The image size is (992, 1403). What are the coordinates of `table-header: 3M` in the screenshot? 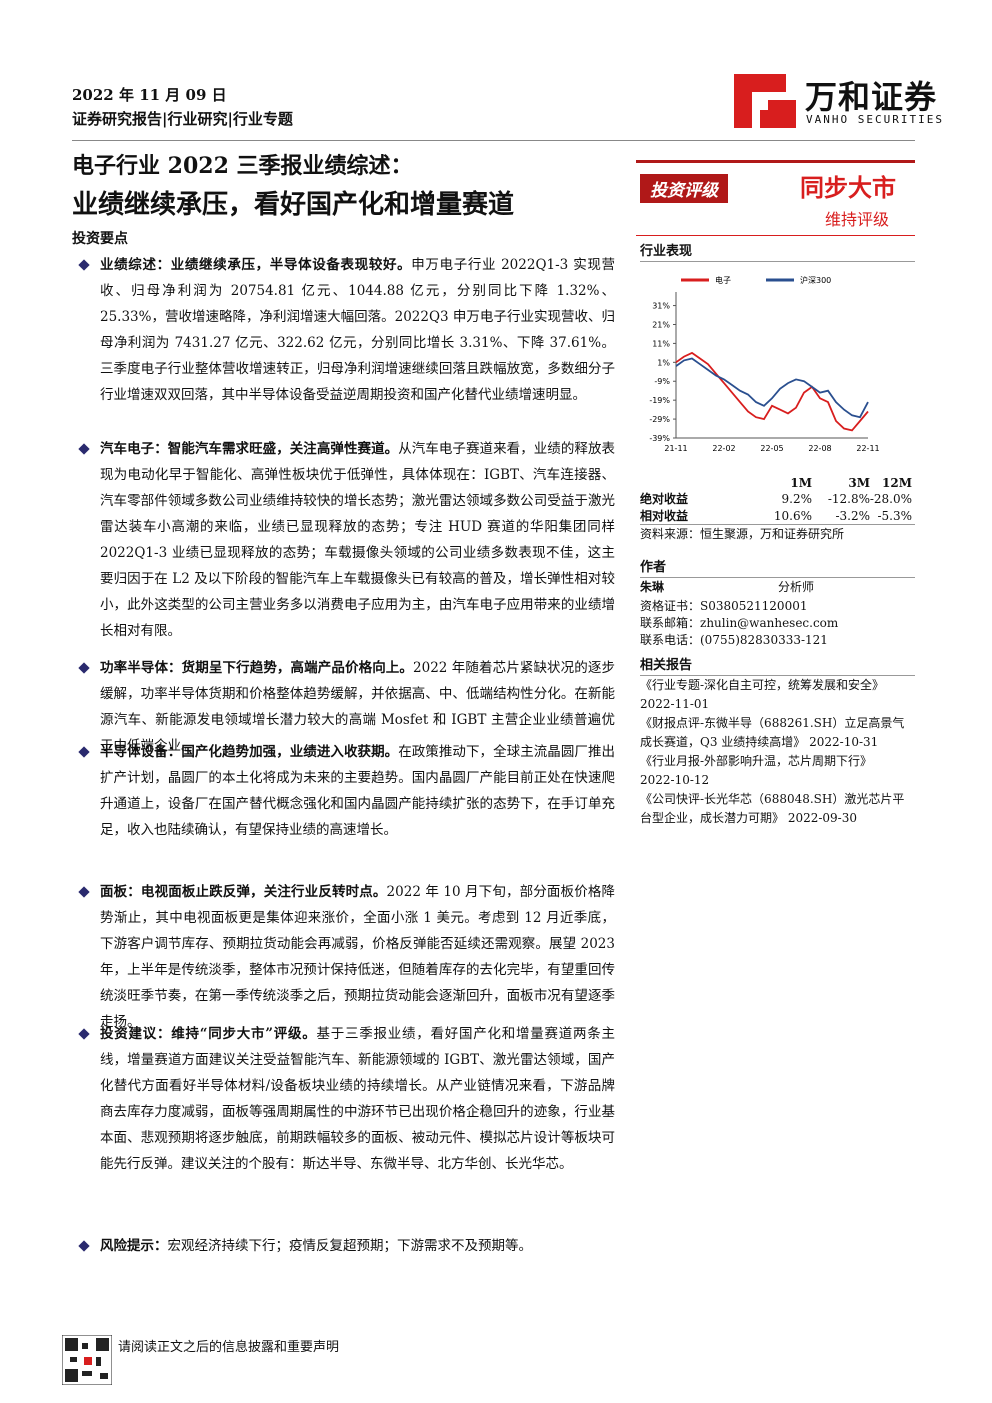 It's located at (859, 483).